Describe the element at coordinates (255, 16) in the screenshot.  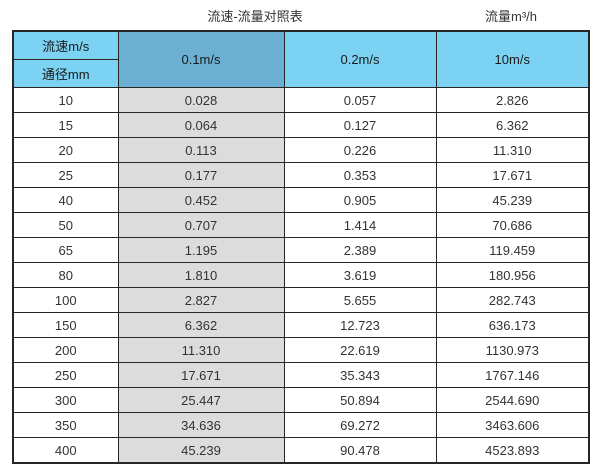
I see `table-title: 流速-流量对照表` at that location.